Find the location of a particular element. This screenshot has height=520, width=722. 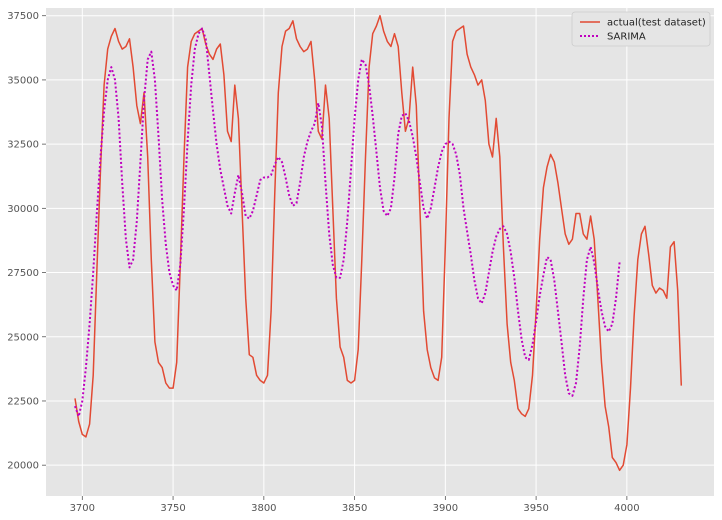

y-tick-label: 22500 is located at coordinates (23, 401).